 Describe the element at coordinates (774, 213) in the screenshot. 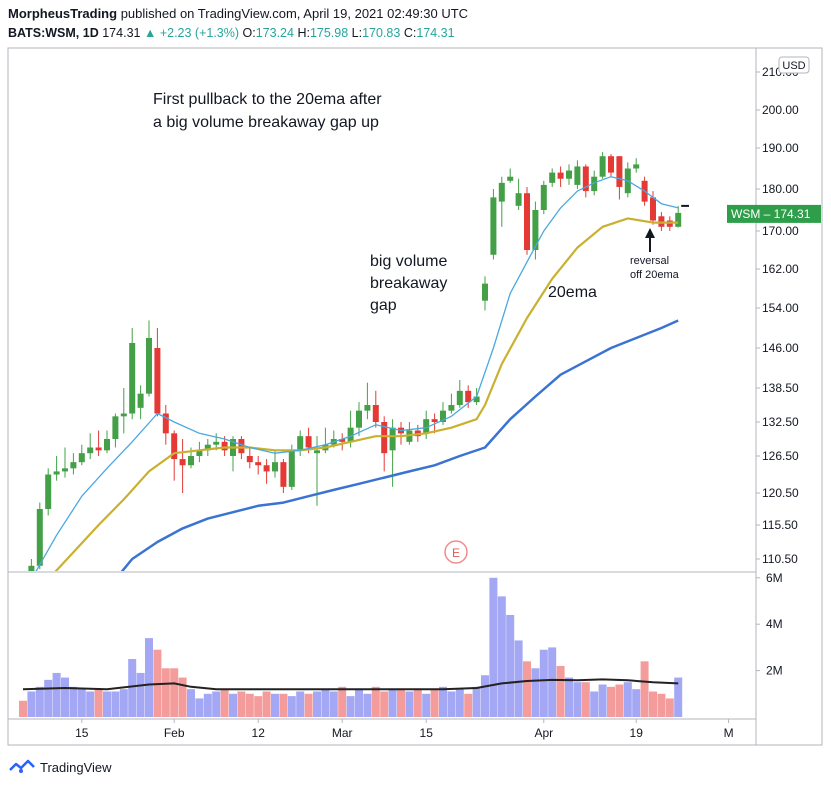

I see `last-price-badge` at that location.